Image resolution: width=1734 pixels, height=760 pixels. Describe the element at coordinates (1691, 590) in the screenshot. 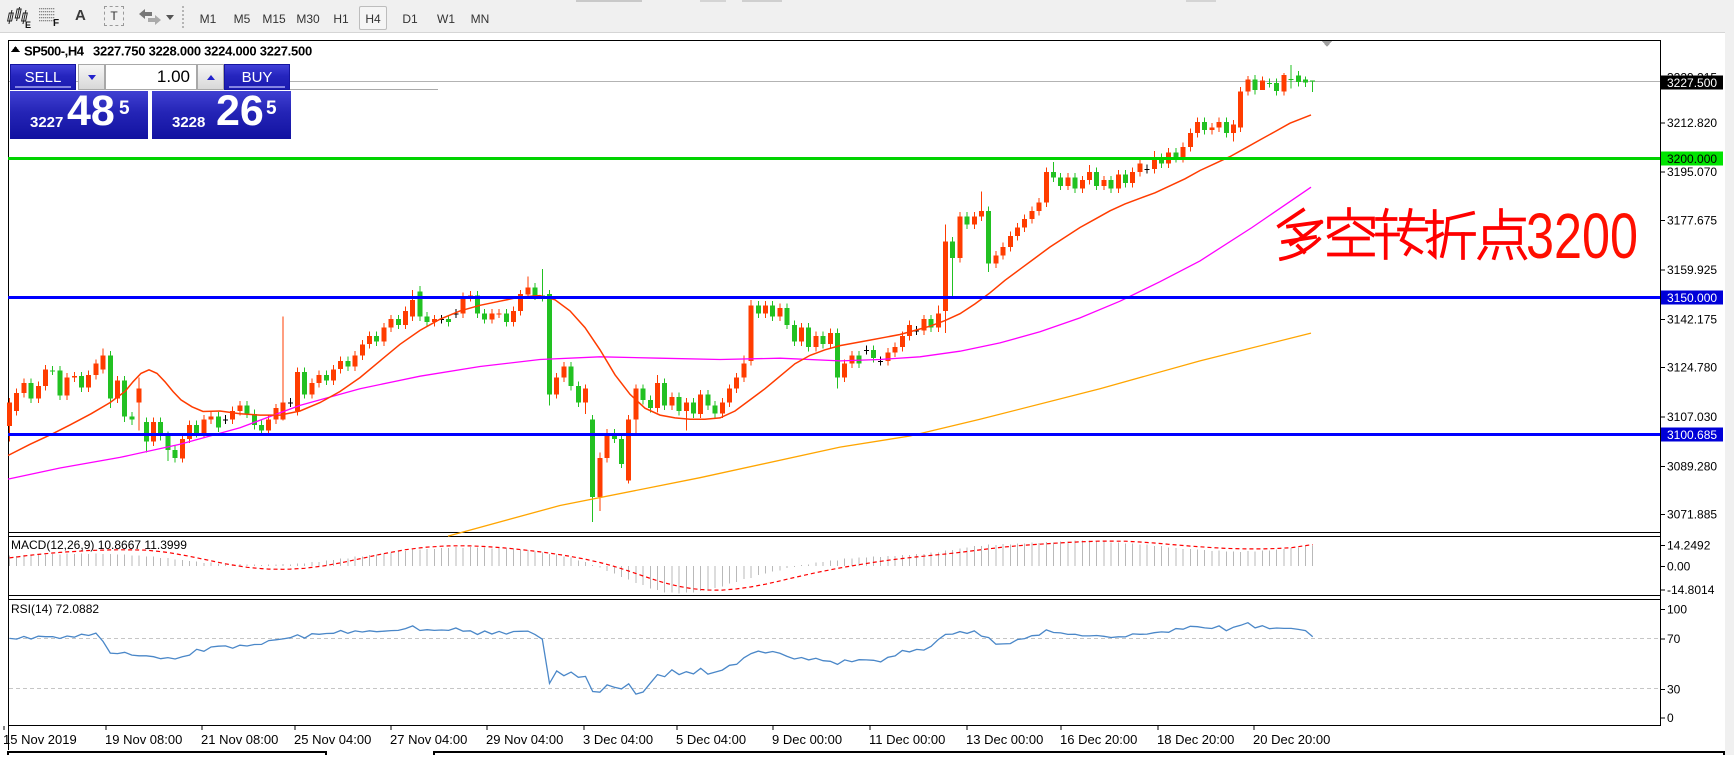

I see `svg-text: -14.8014` at that location.